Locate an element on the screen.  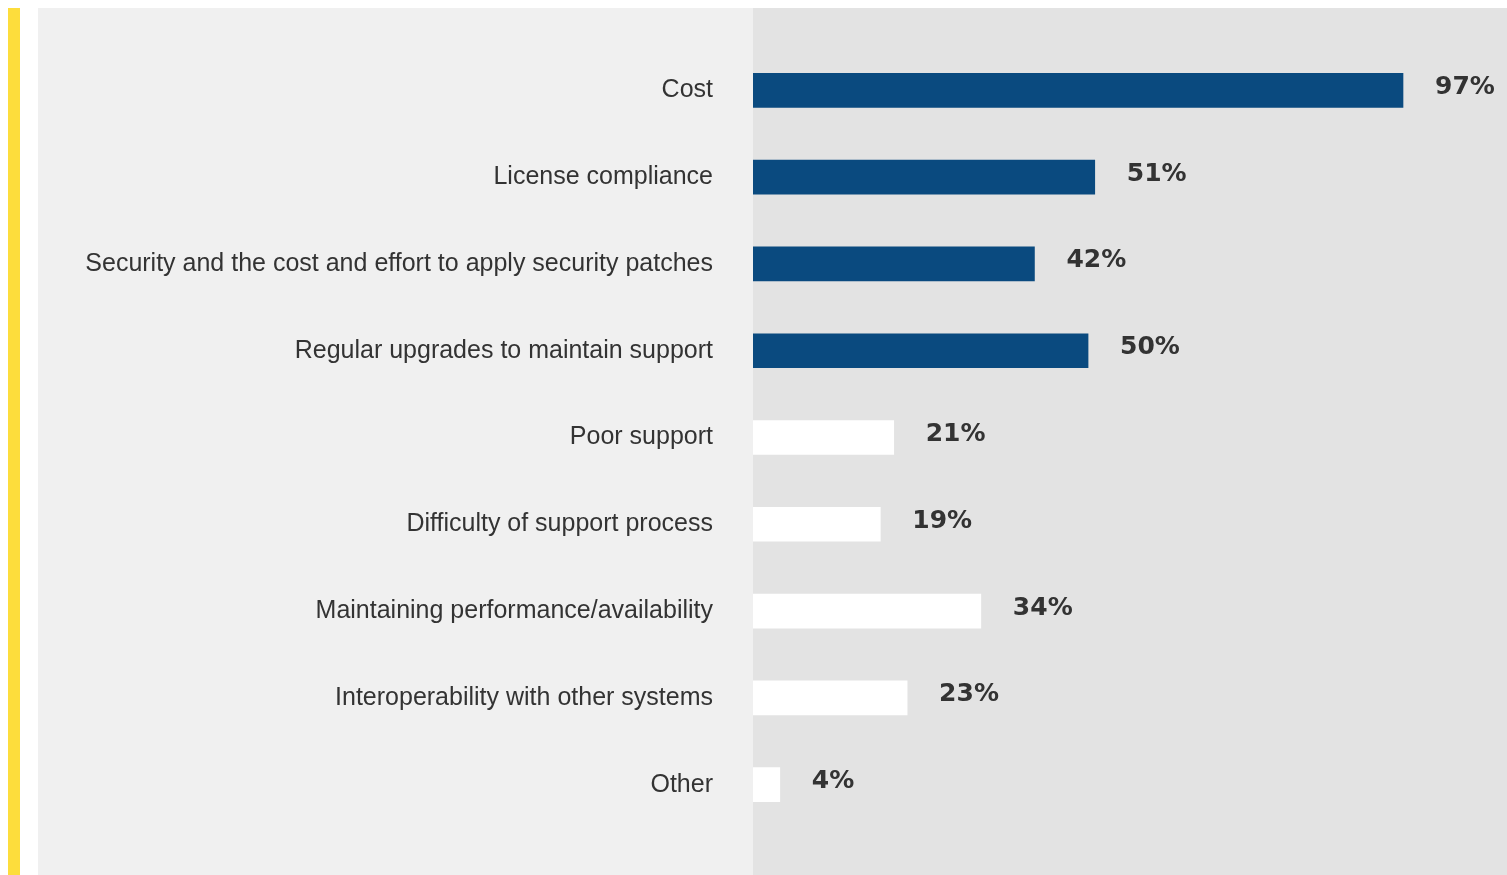
data-label: 50% is located at coordinates (1150, 346).